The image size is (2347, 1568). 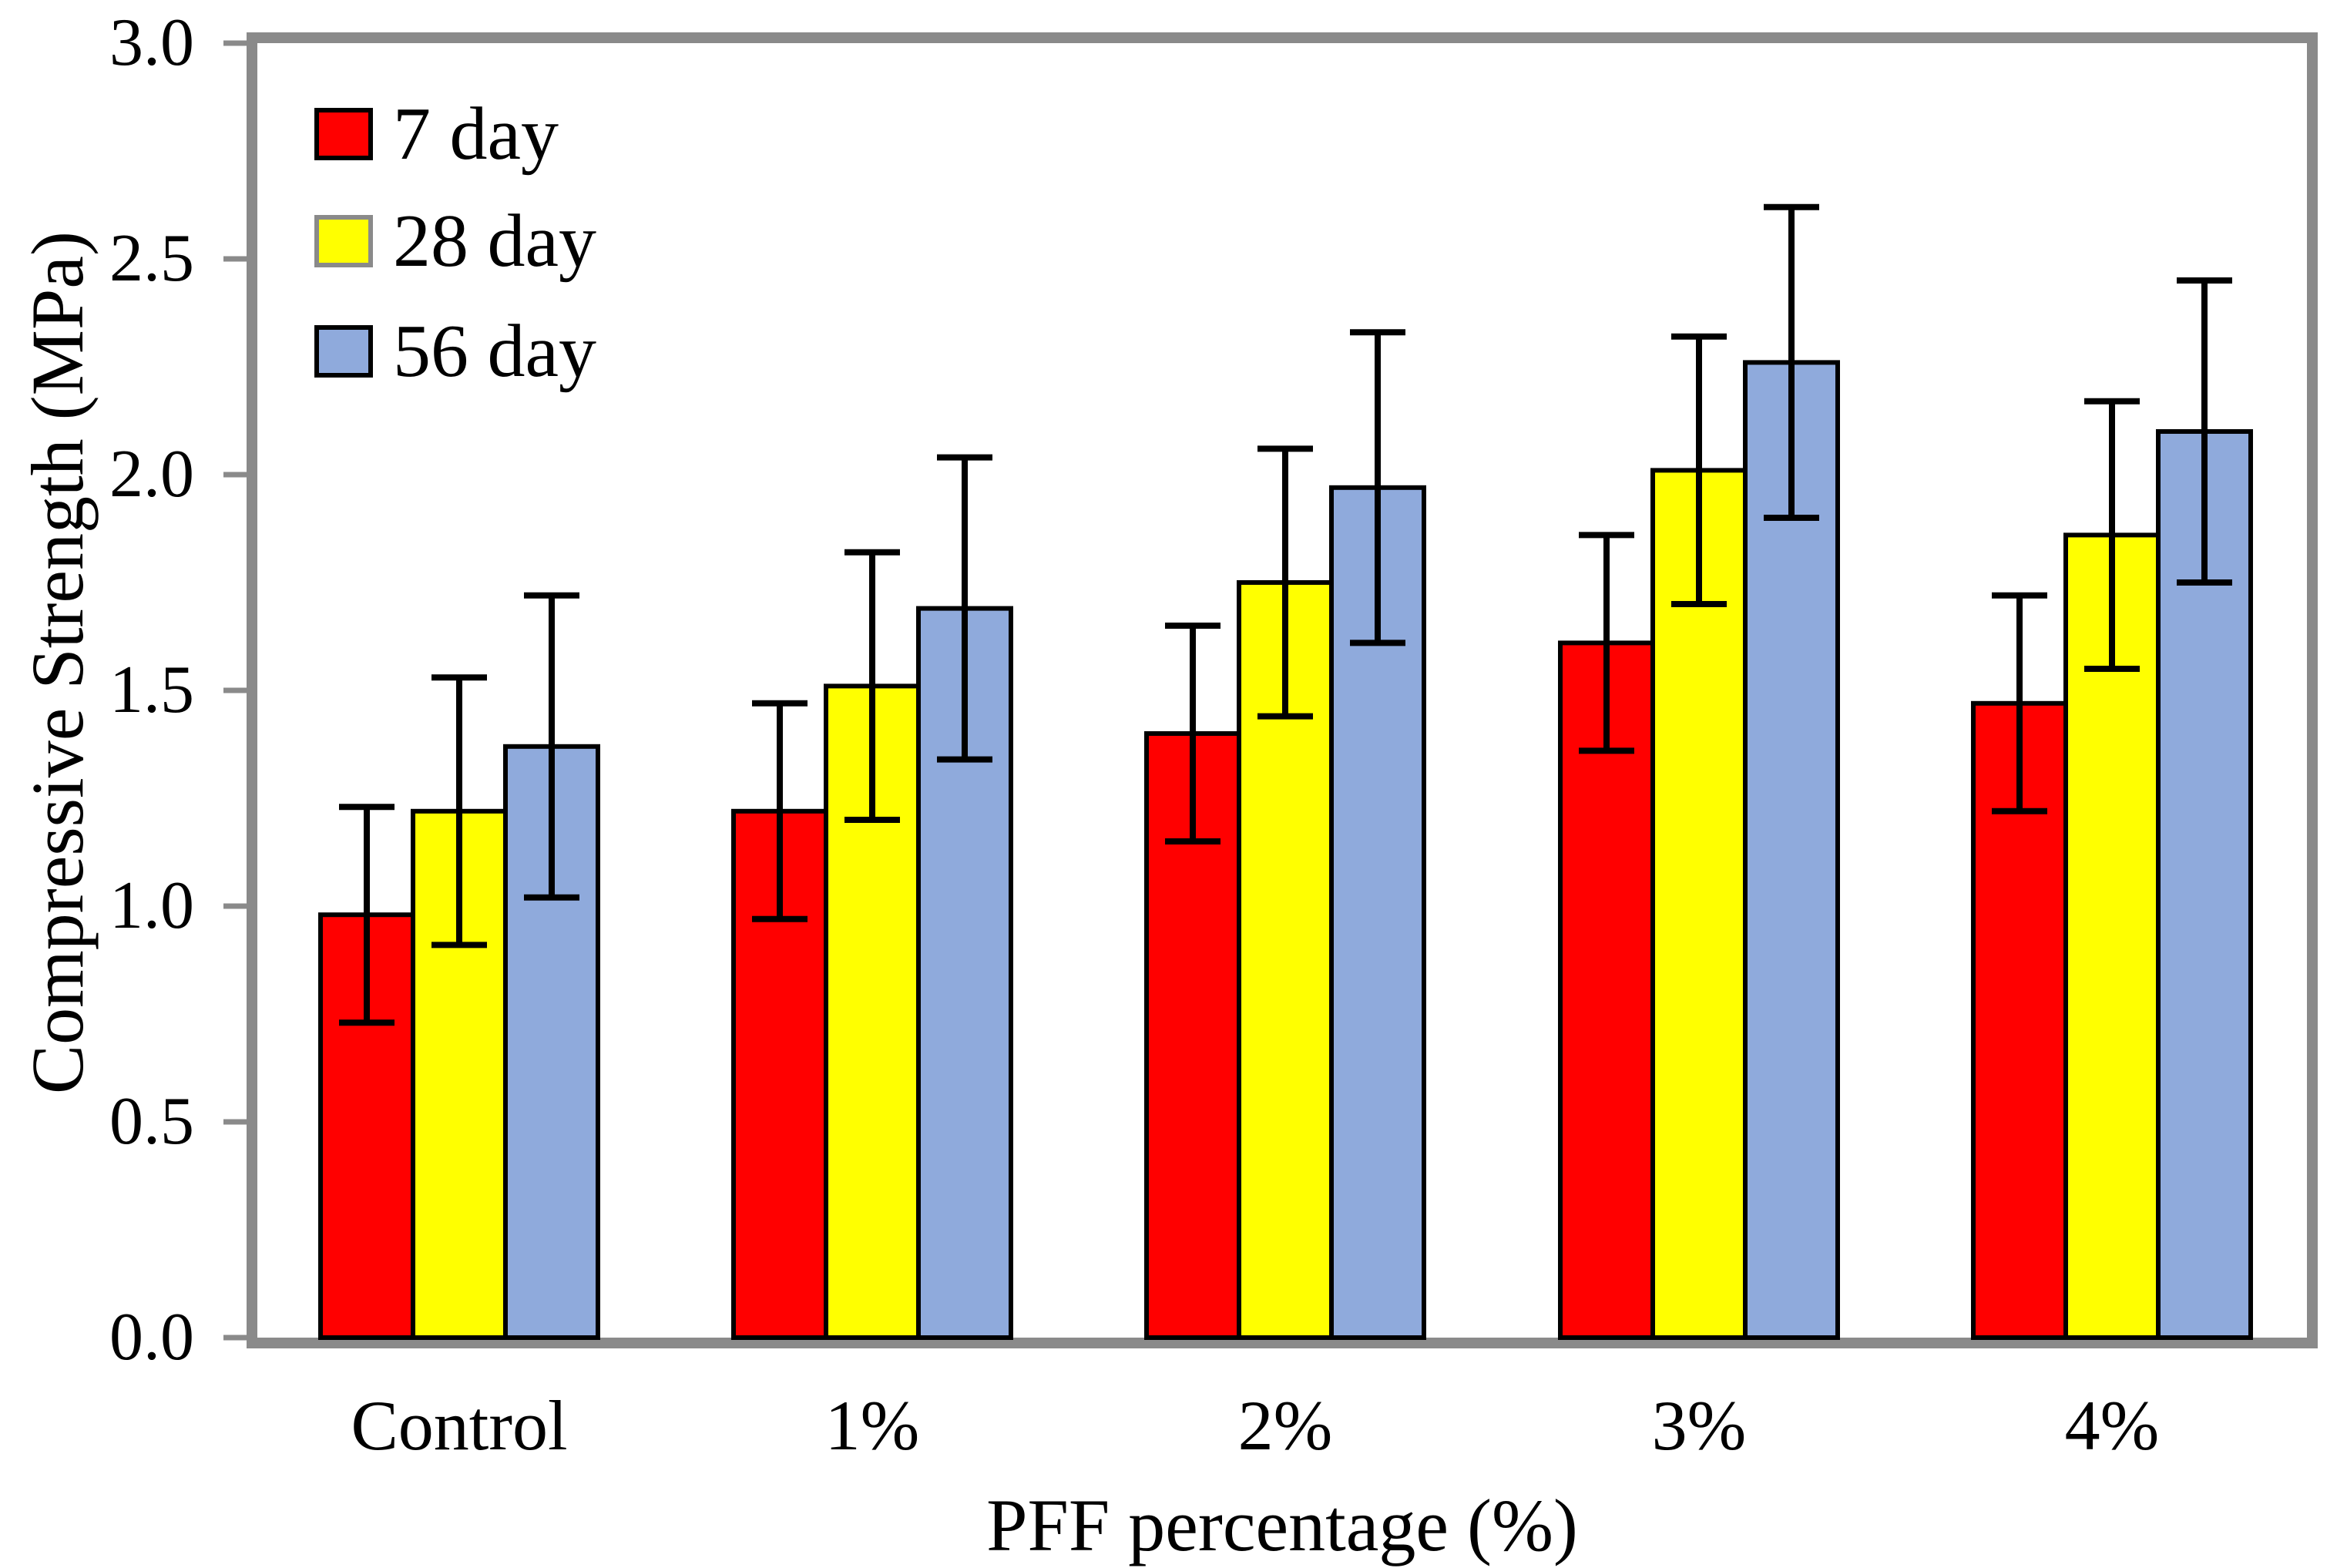 What do you see at coordinates (152, 43) in the screenshot?
I see `y-tick-label: 3.0` at bounding box center [152, 43].